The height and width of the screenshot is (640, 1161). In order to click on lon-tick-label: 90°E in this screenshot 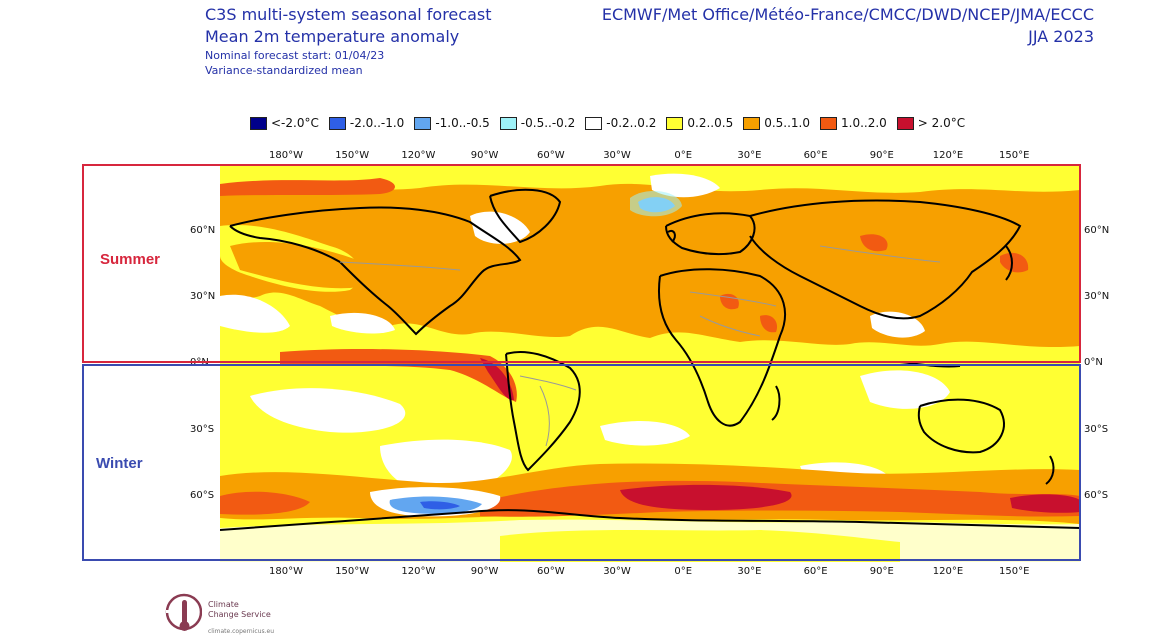, I will do `click(881, 571)`.